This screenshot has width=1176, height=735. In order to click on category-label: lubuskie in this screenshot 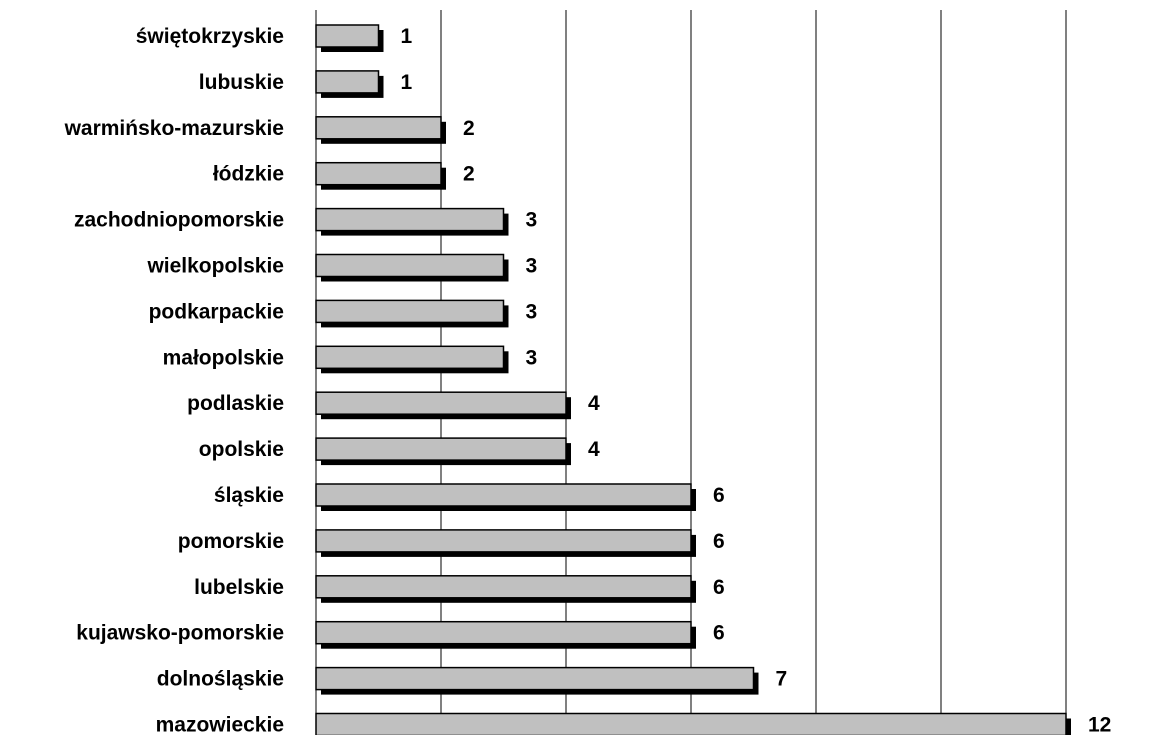, I will do `click(241, 82)`.